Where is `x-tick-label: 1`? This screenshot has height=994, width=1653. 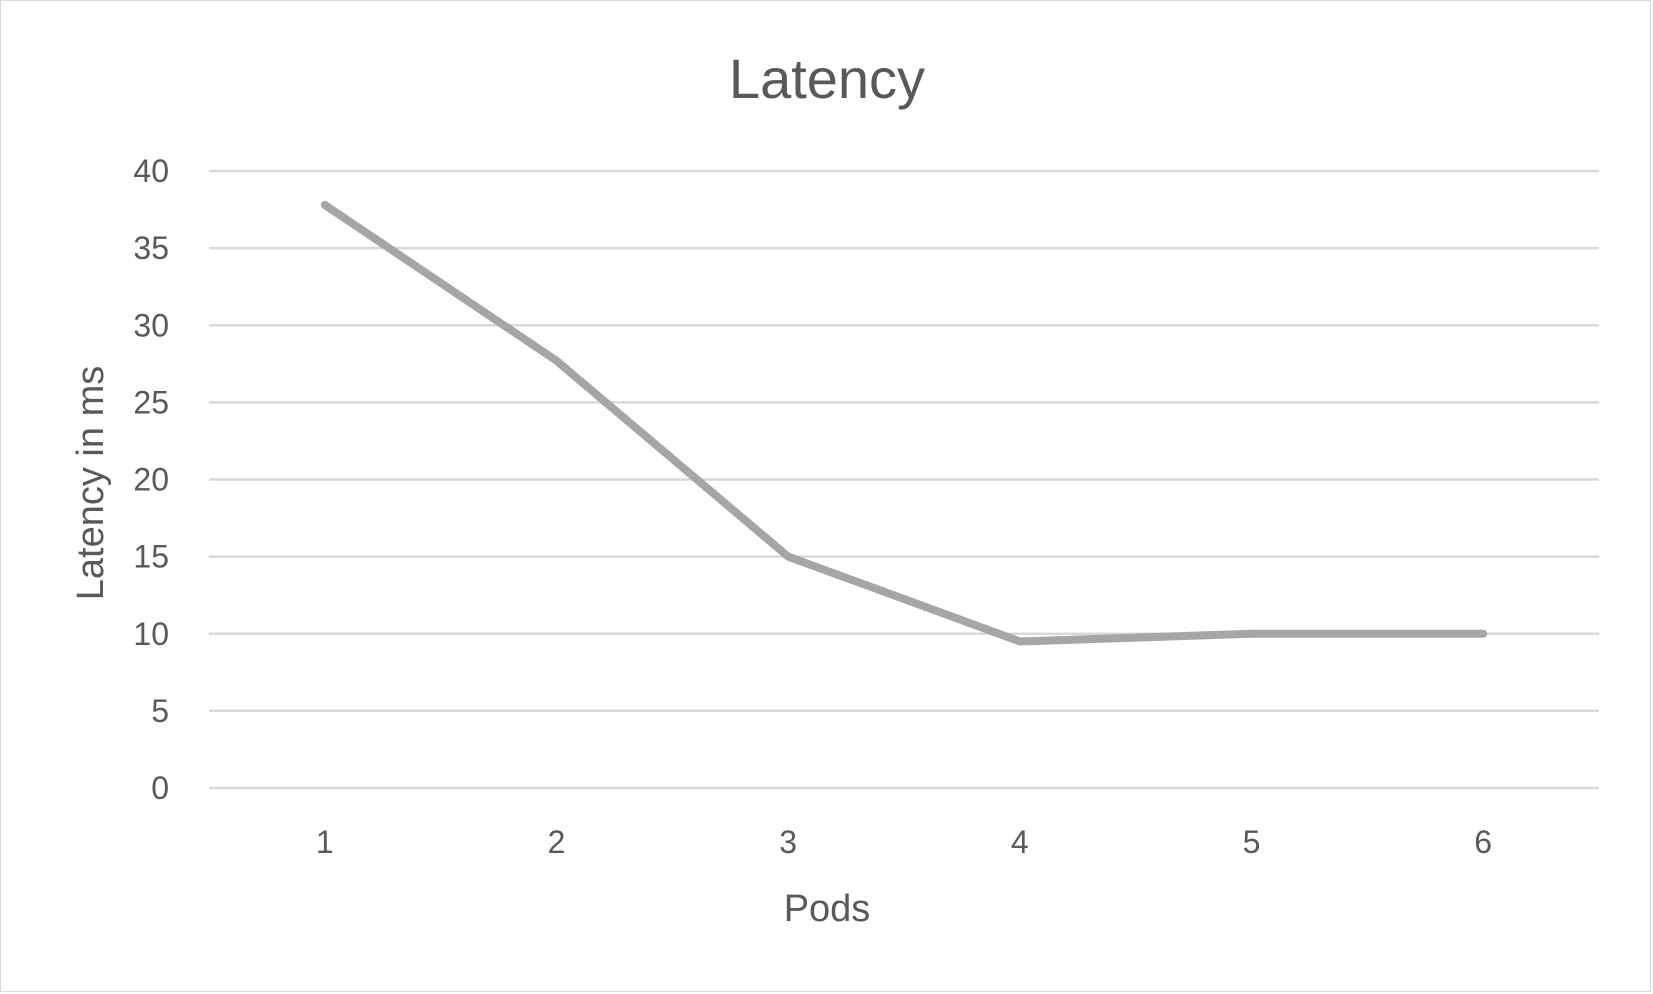
x-tick-label: 1 is located at coordinates (325, 842).